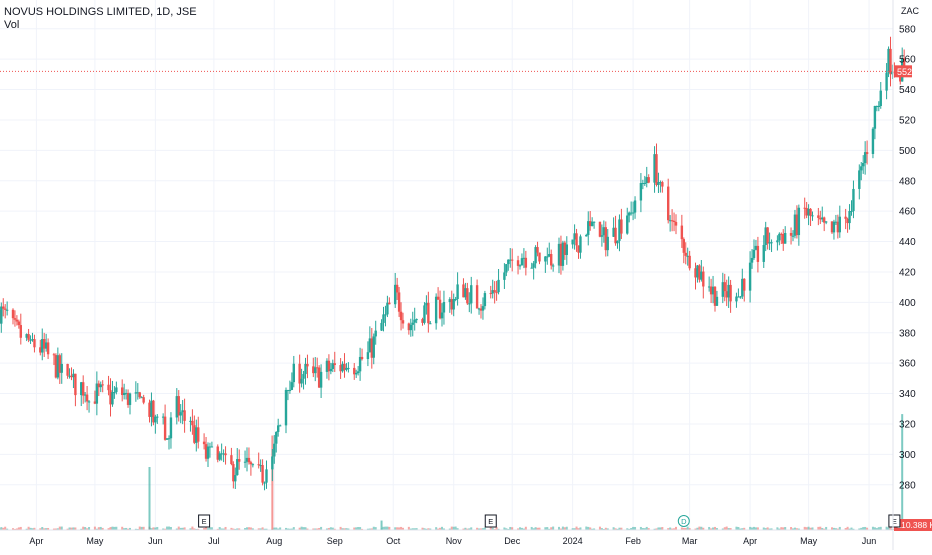 This screenshot has width=932, height=555. I want to click on price-tick-label: 560, so click(907, 60).